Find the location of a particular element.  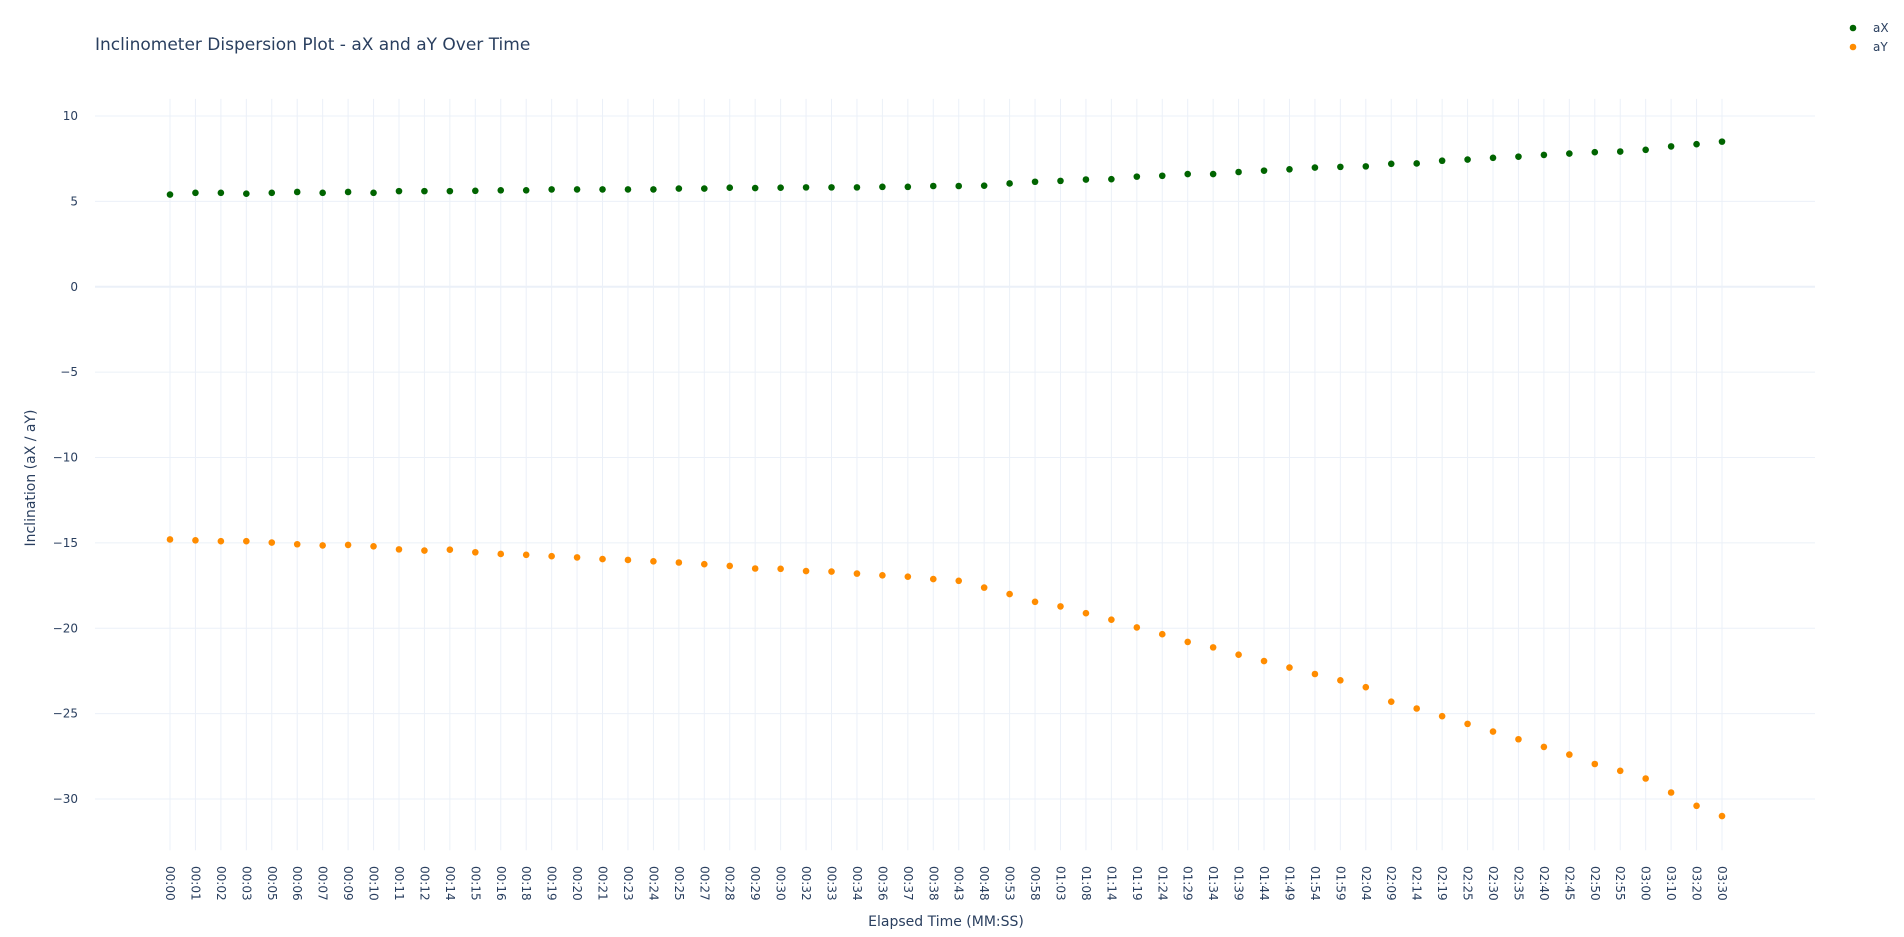

legend-item-ay: aY is located at coordinates (1869, 47).